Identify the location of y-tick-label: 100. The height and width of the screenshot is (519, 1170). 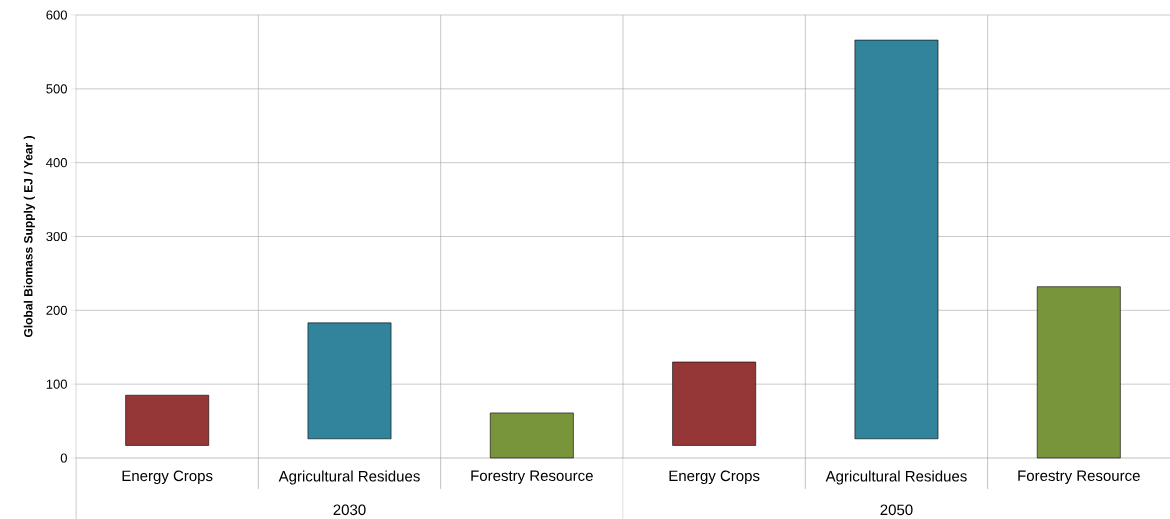
(56, 384).